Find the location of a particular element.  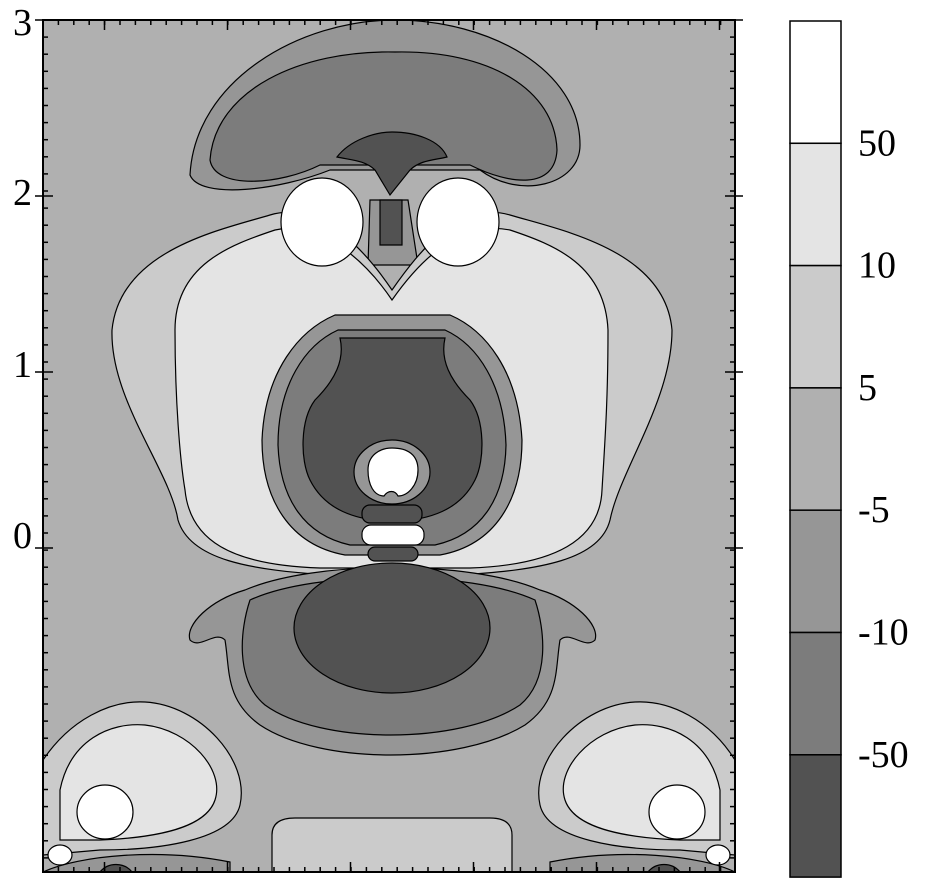

contour-region-top-left-lobe is located at coordinates (322, 222).